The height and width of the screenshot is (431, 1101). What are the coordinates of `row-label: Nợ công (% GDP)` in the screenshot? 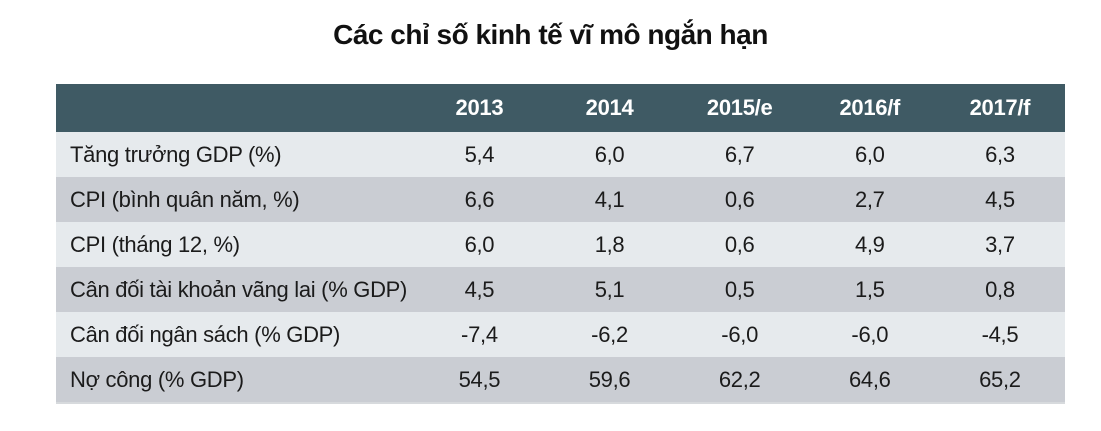 It's located at (235, 380).